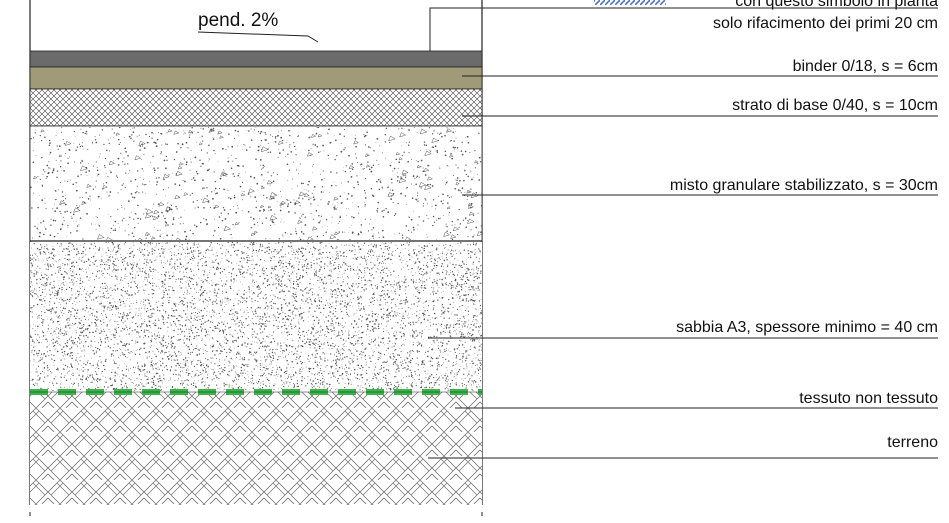  Describe the element at coordinates (836, 5) in the screenshot. I see `legend-symbol-caption: con questo simbolo in pianta` at that location.